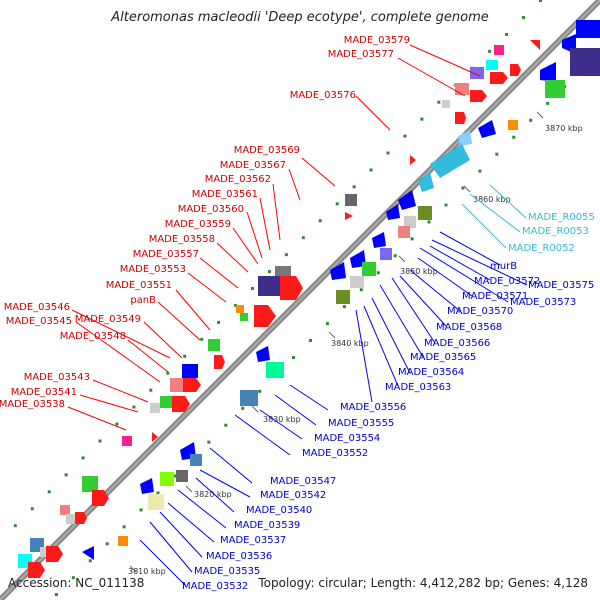 The width and height of the screenshot is (600, 600). What do you see at coordinates (93, 336) in the screenshot?
I see `gene-label: MADE_03548` at bounding box center [93, 336].